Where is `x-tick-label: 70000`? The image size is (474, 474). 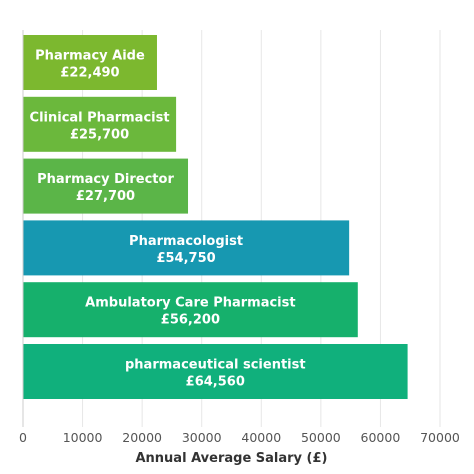 x-tick-label: 70000 is located at coordinates (440, 437).